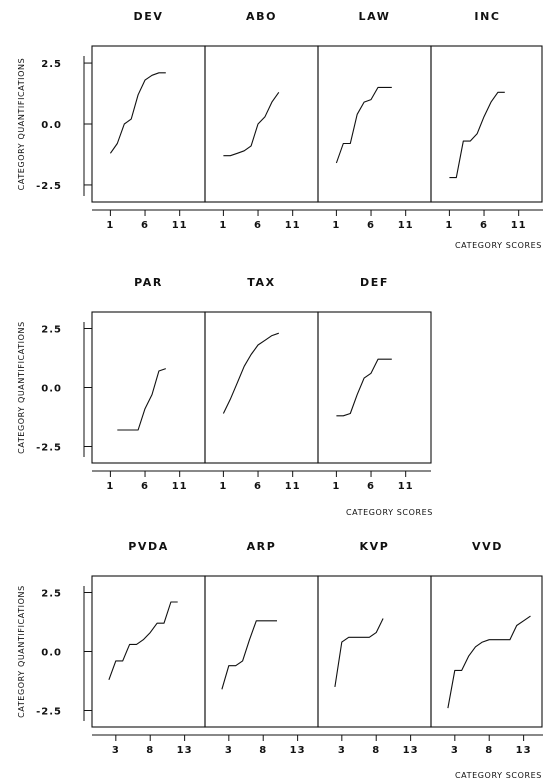  I want to click on panel-title-dev: DEV, so click(149, 16).